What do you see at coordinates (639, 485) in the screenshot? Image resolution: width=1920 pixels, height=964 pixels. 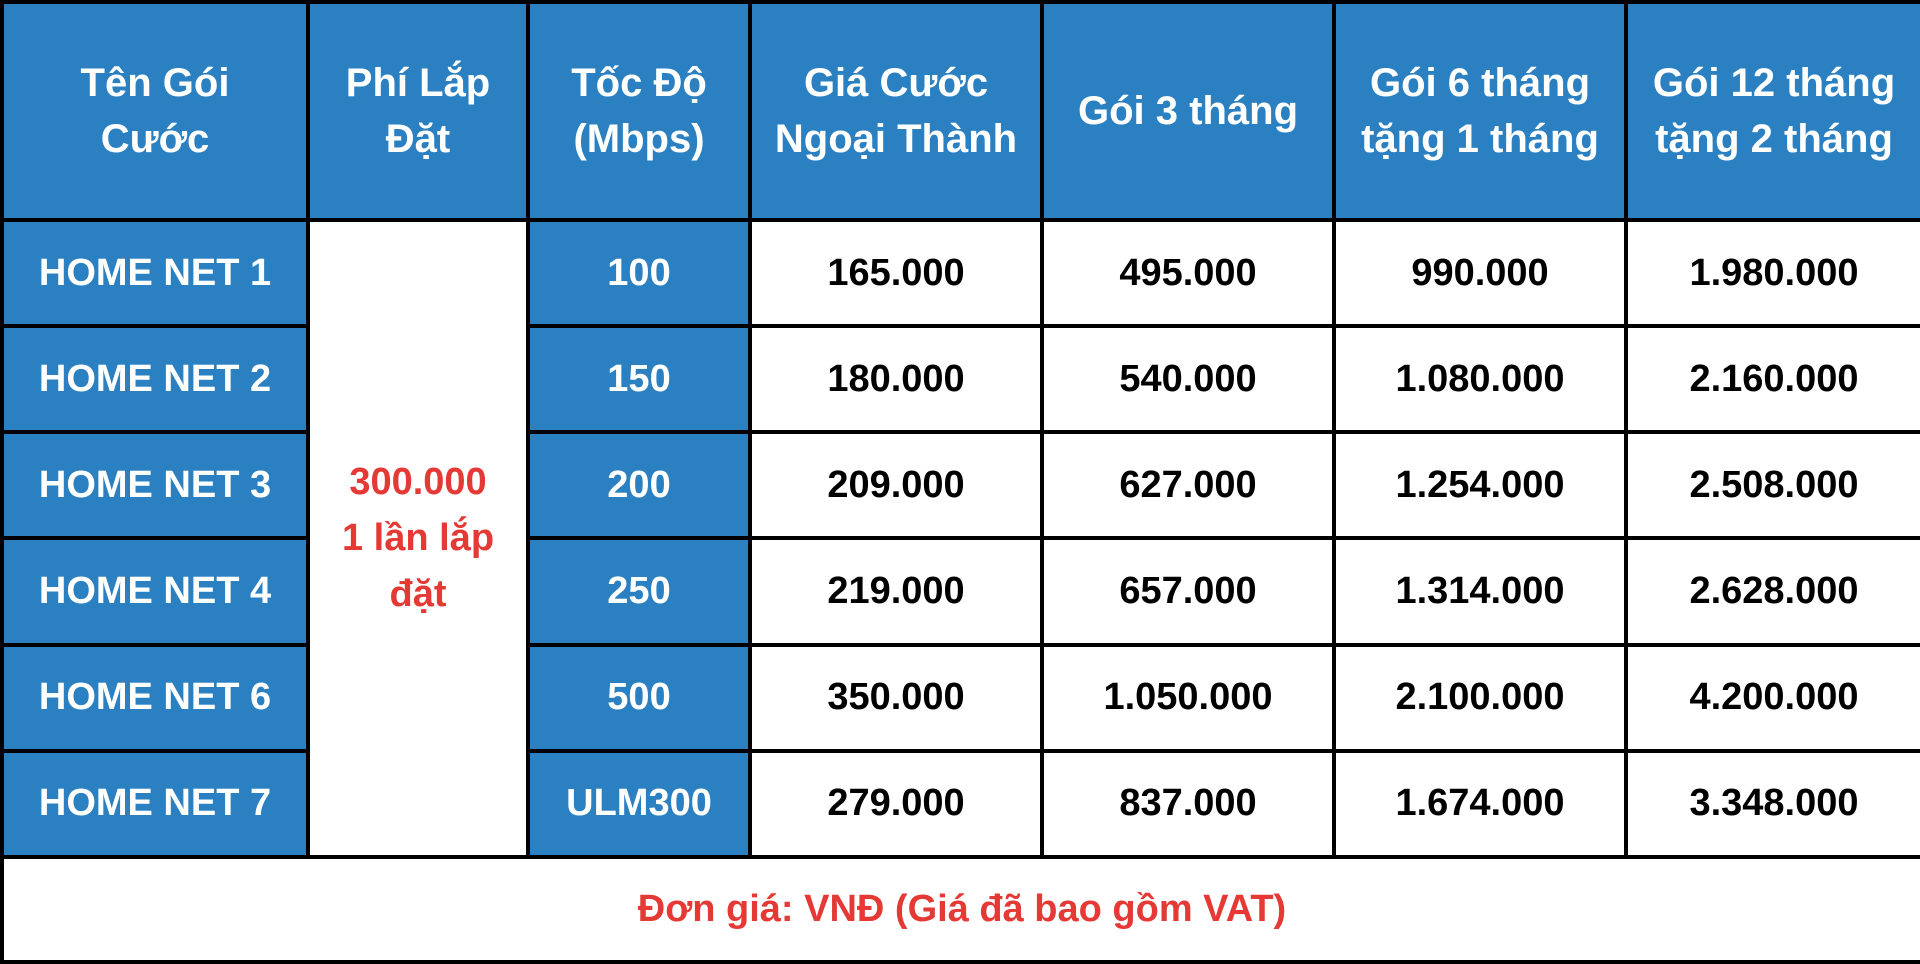 I see `speed-cell: 200` at bounding box center [639, 485].